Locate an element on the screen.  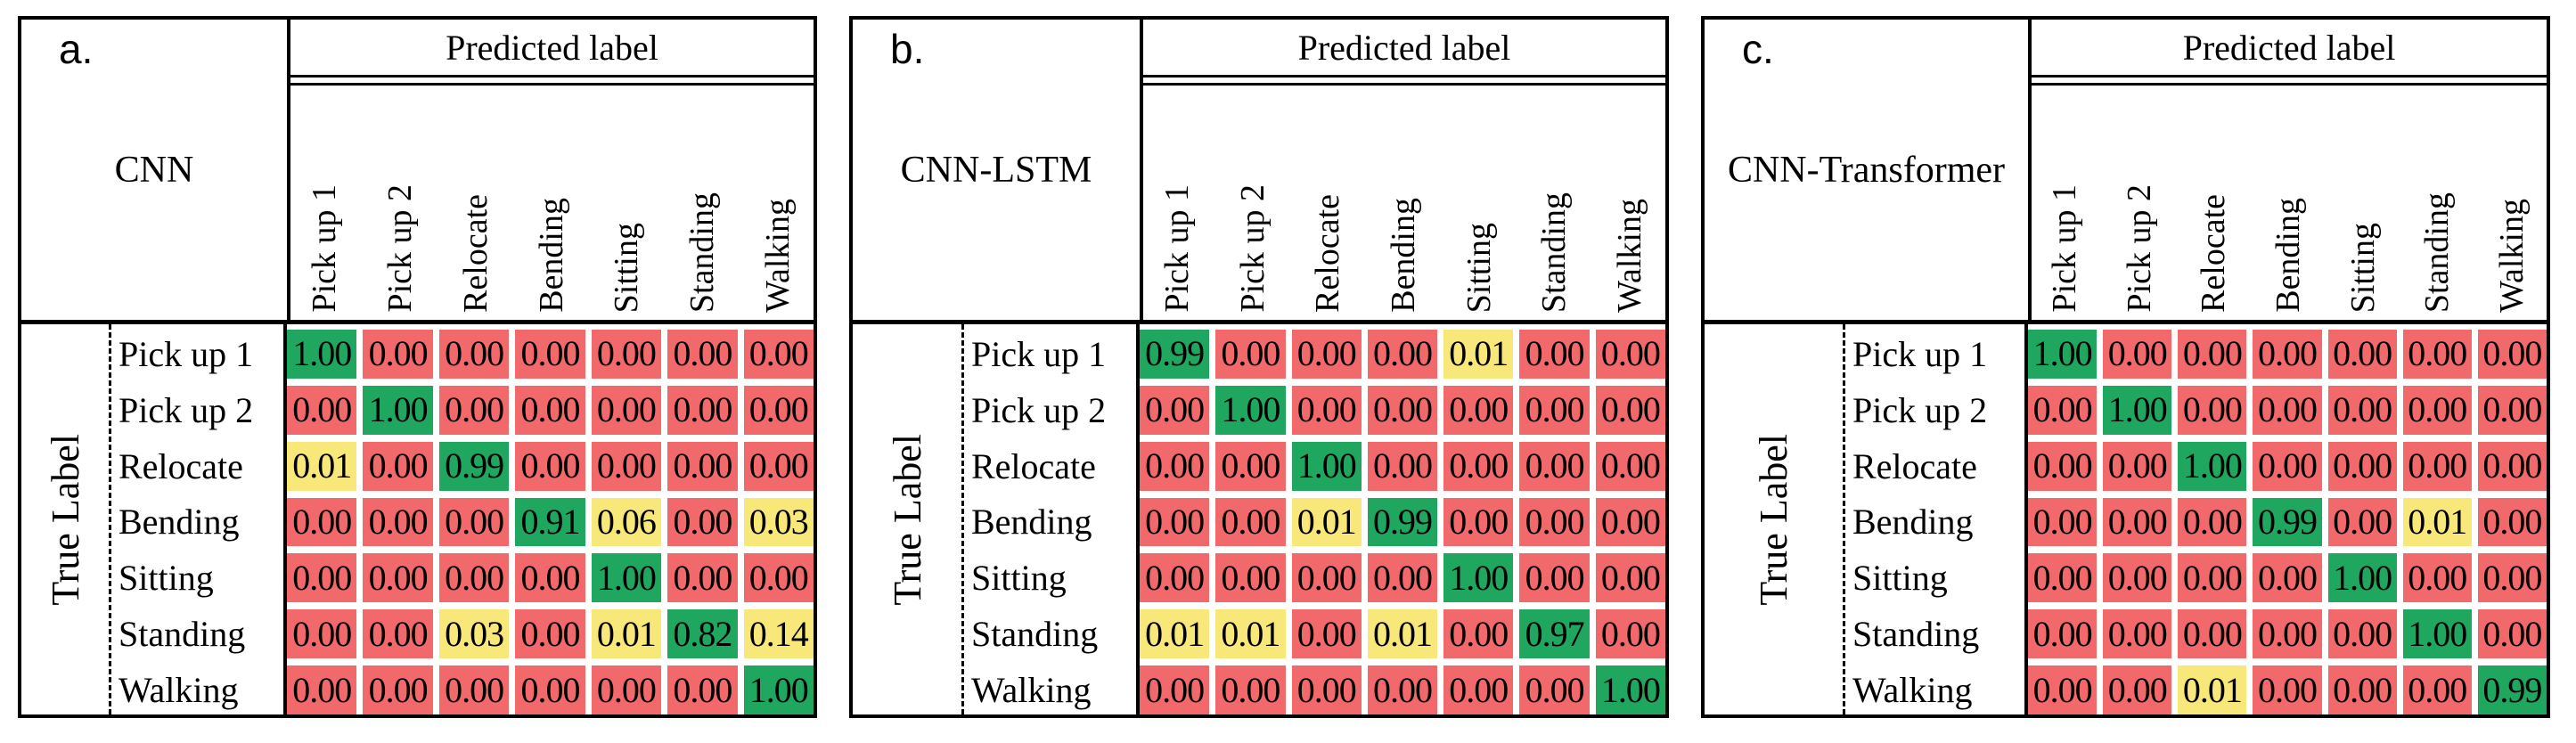
true-class-label: Pick up 2 is located at coordinates (1920, 409).